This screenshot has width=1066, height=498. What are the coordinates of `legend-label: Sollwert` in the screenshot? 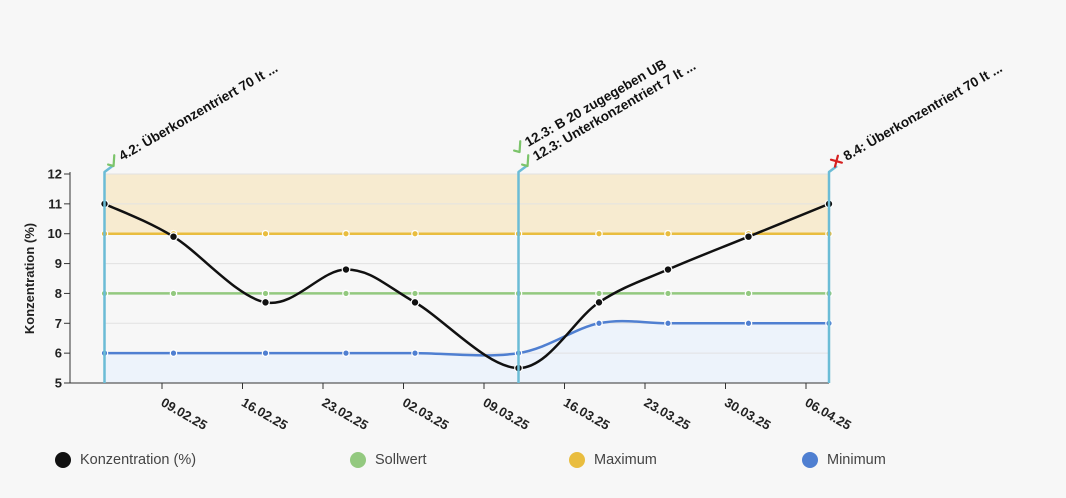 It's located at (401, 460).